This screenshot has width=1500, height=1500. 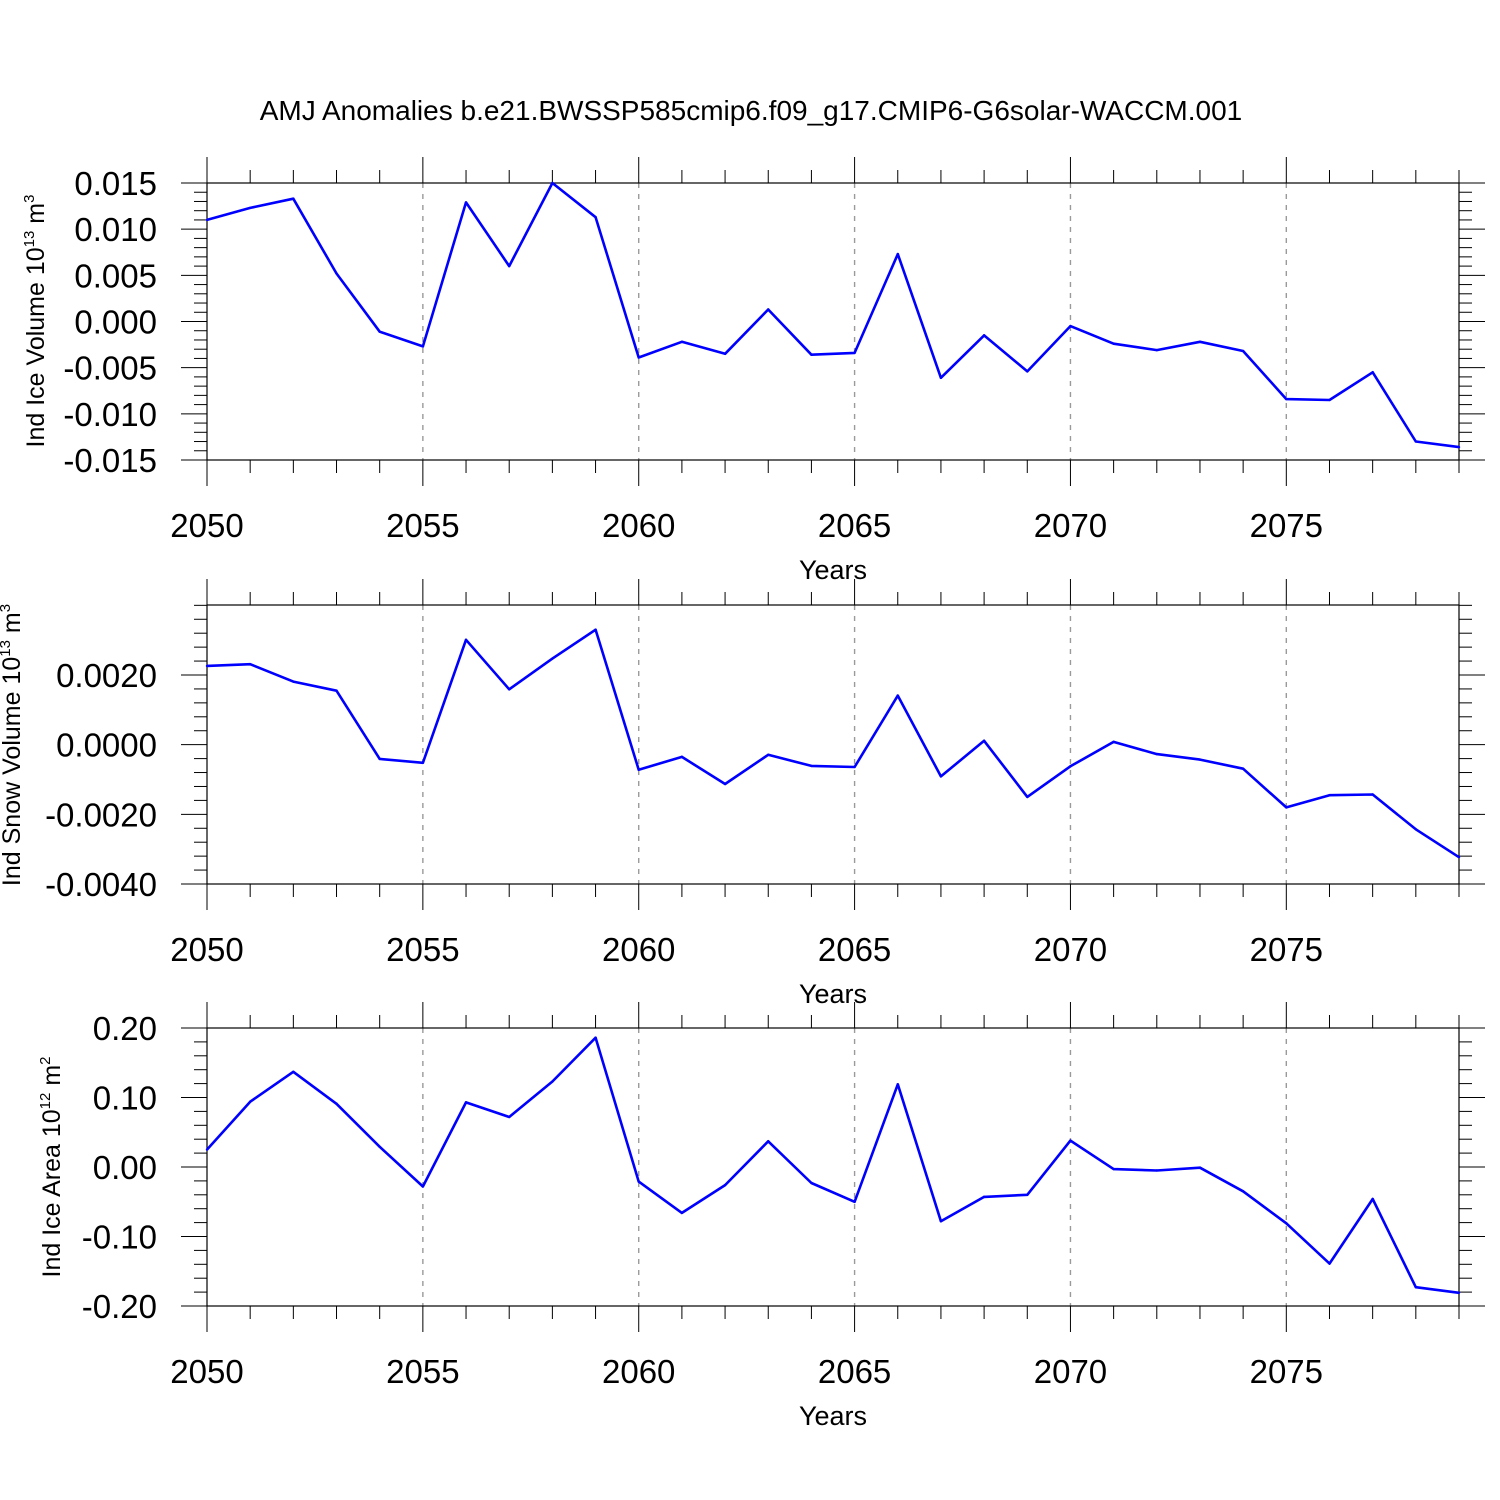 What do you see at coordinates (110, 460) in the screenshot?
I see `y-tick-label: -0.015` at bounding box center [110, 460].